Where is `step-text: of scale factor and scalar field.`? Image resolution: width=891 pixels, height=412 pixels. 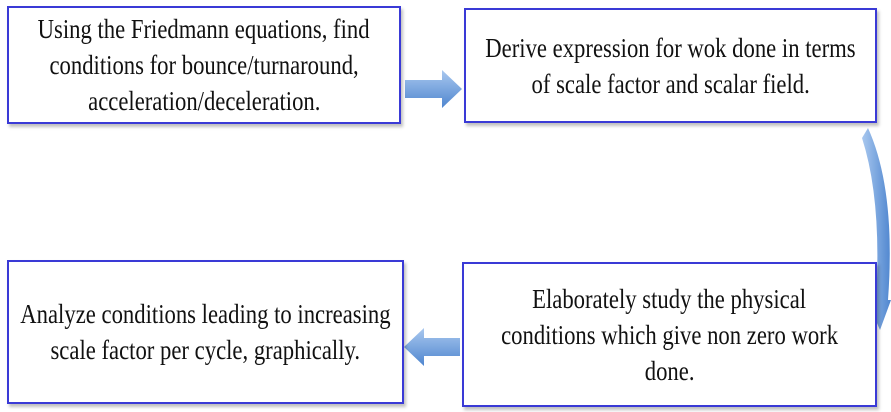 step-text: of scale factor and scalar field. is located at coordinates (670, 83).